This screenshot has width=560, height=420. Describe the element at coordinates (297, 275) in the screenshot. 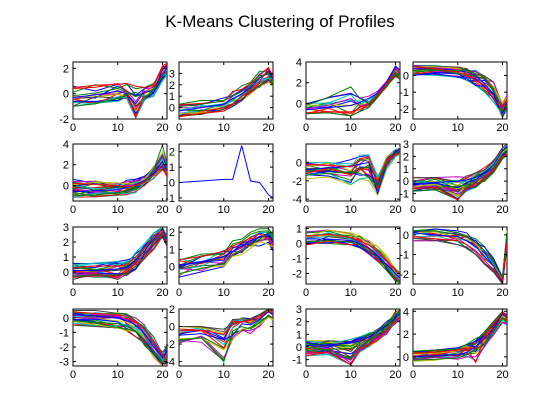

I see `y-tick-label: -2` at that location.